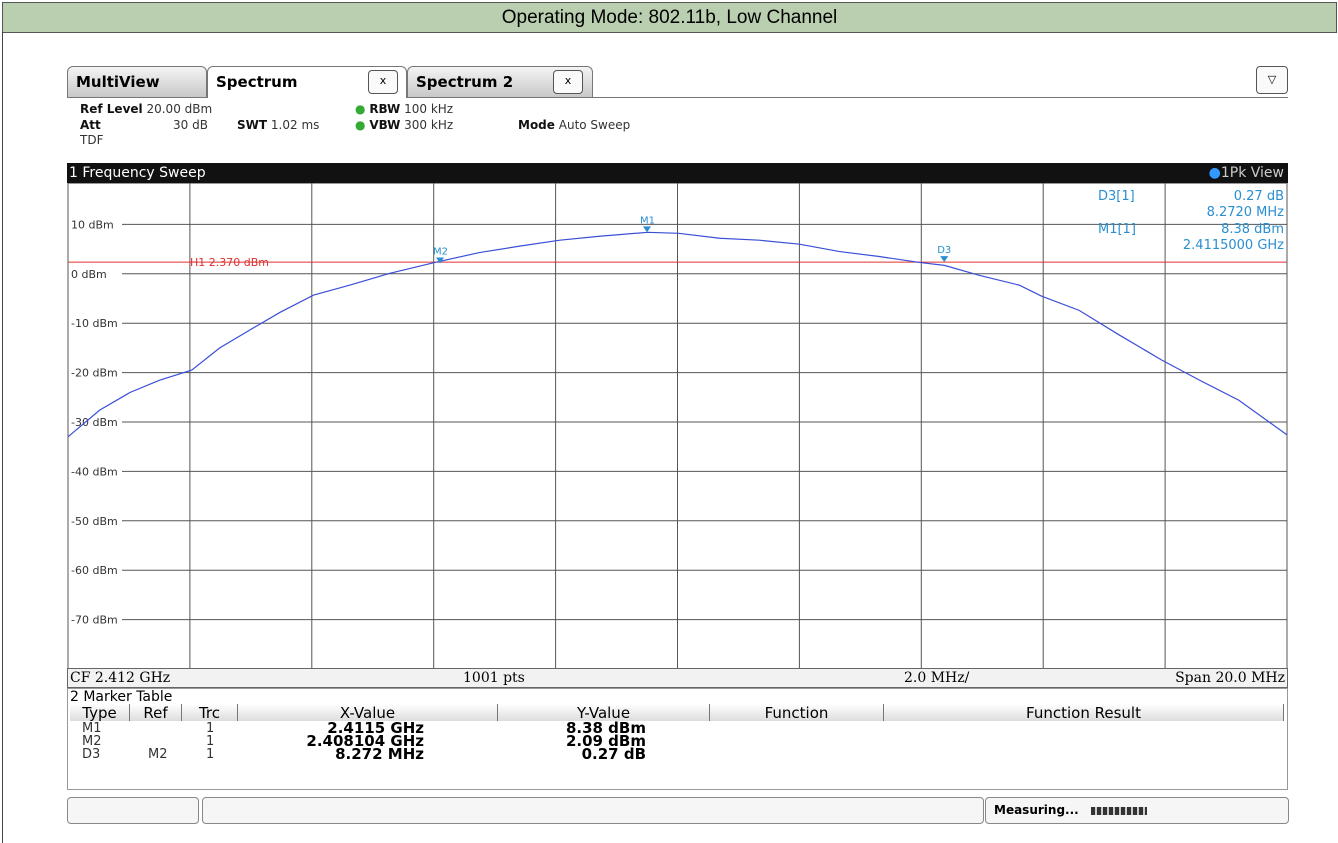 Image resolution: width=1338 pixels, height=843 pixels. Describe the element at coordinates (91, 754) in the screenshot. I see `cell-type: D3` at that location.